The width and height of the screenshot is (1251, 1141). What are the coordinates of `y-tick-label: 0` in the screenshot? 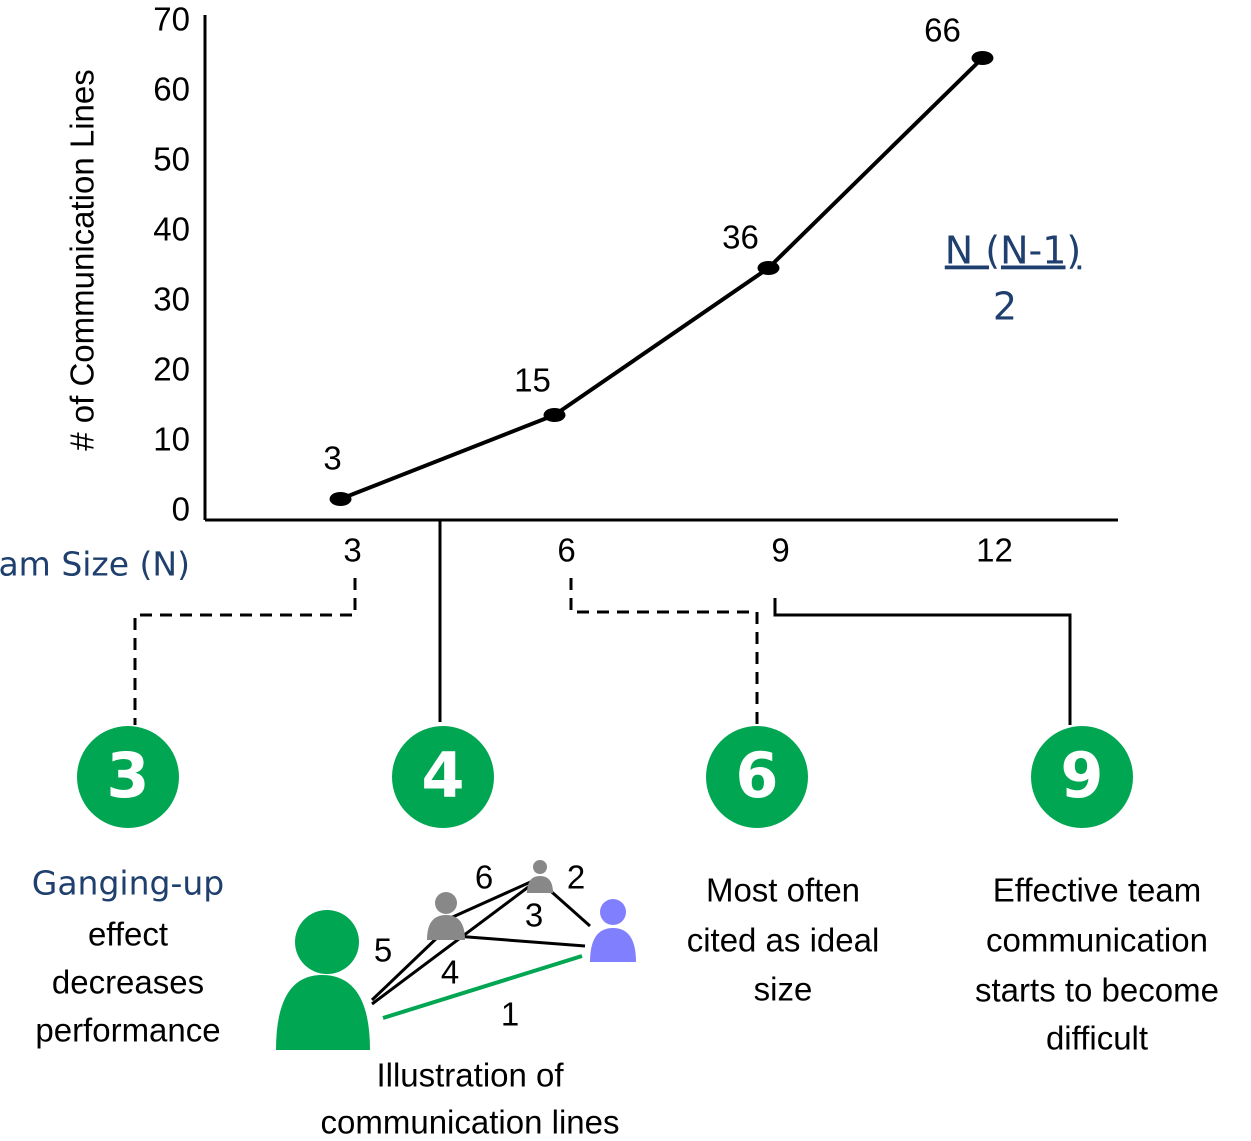 It's located at (181, 509).